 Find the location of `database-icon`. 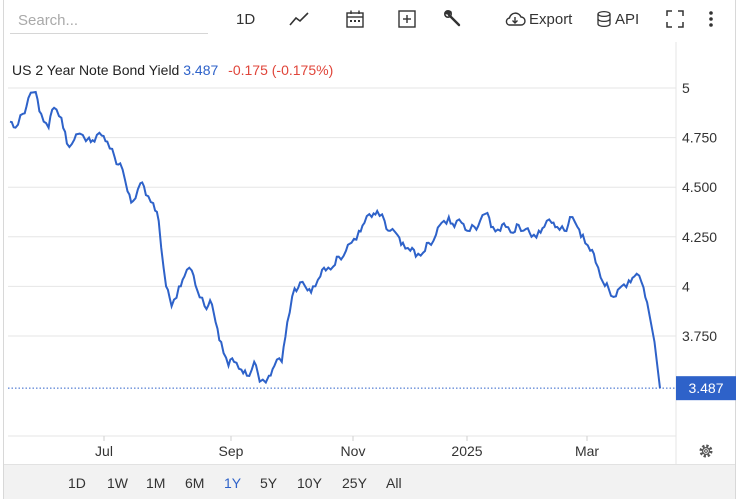

database-icon is located at coordinates (604, 19).